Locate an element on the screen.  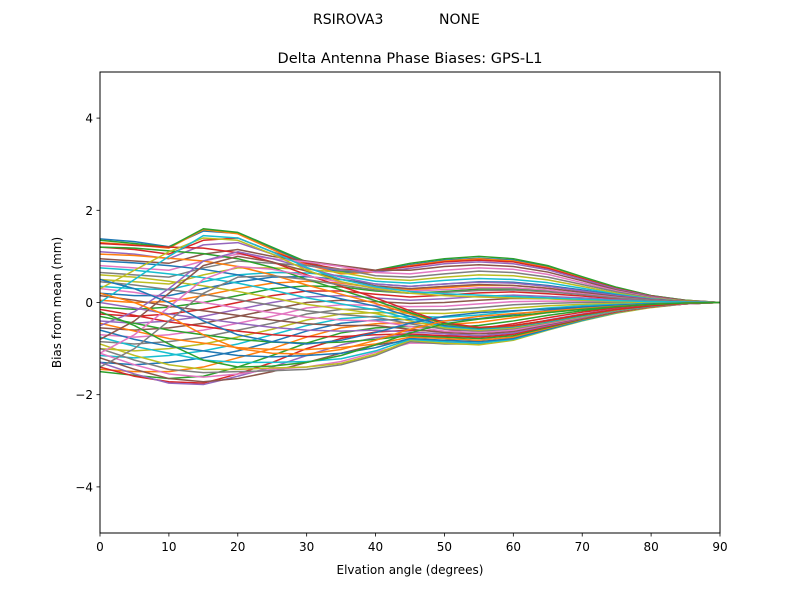
figure-suptitle-left: RSIROVA3 is located at coordinates (348, 20).